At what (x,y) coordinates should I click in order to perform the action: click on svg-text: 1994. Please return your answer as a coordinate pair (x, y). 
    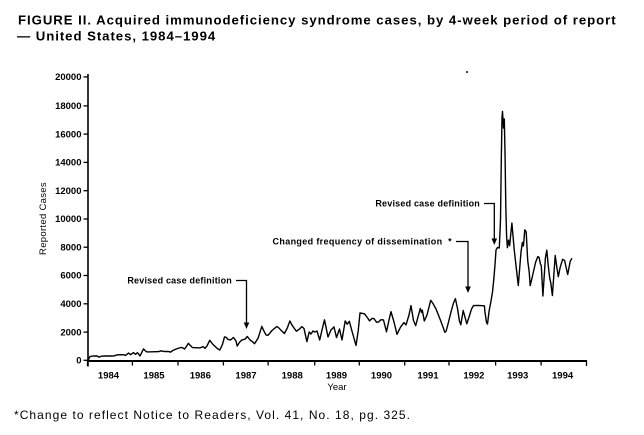
    Looking at the image, I should click on (563, 376).